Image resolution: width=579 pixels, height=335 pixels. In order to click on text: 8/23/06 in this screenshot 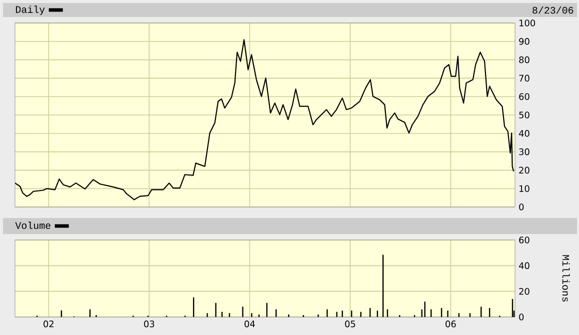, I will do `click(553, 10)`.